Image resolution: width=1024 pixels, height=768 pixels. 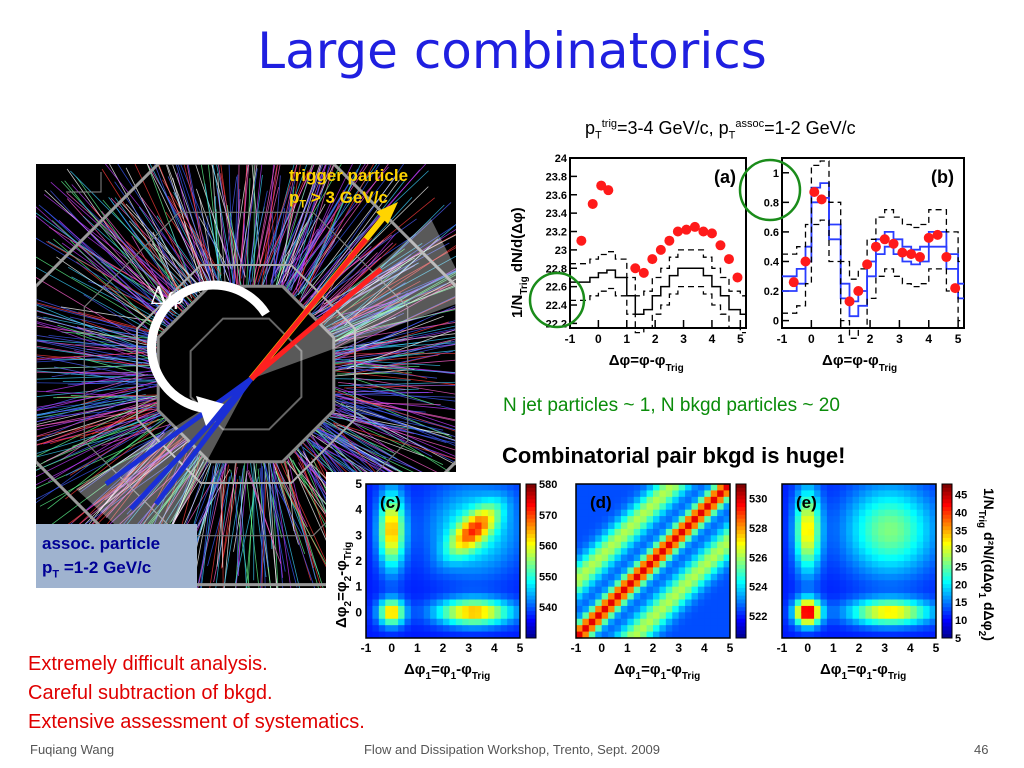 I want to click on x-axis-label: Δφ=φ-φTrig, so click(x=646, y=363).